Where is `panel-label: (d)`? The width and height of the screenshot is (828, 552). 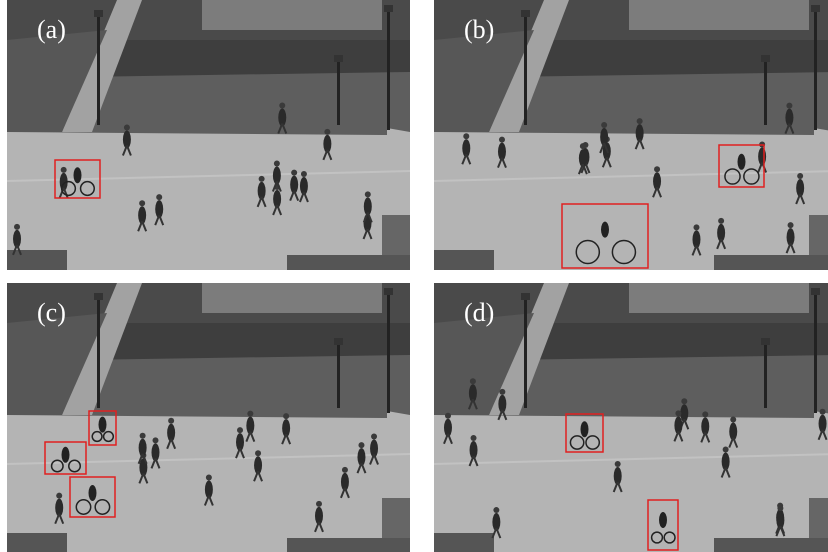 panel-label: (d) is located at coordinates (479, 312).